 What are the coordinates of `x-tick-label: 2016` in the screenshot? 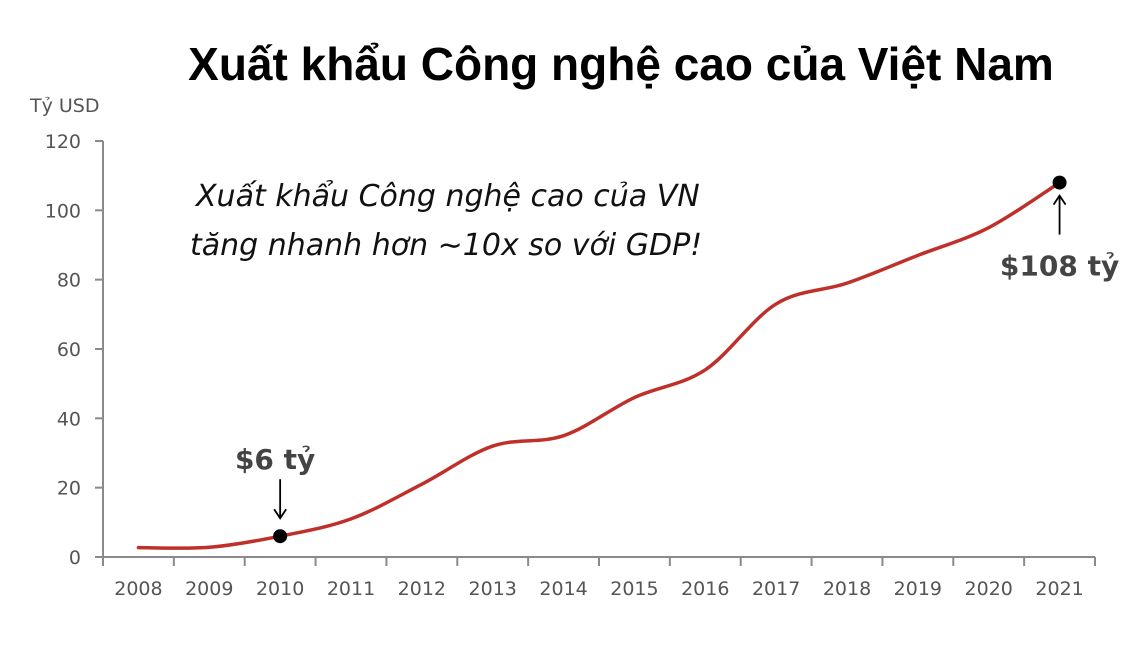 It's located at (705, 589).